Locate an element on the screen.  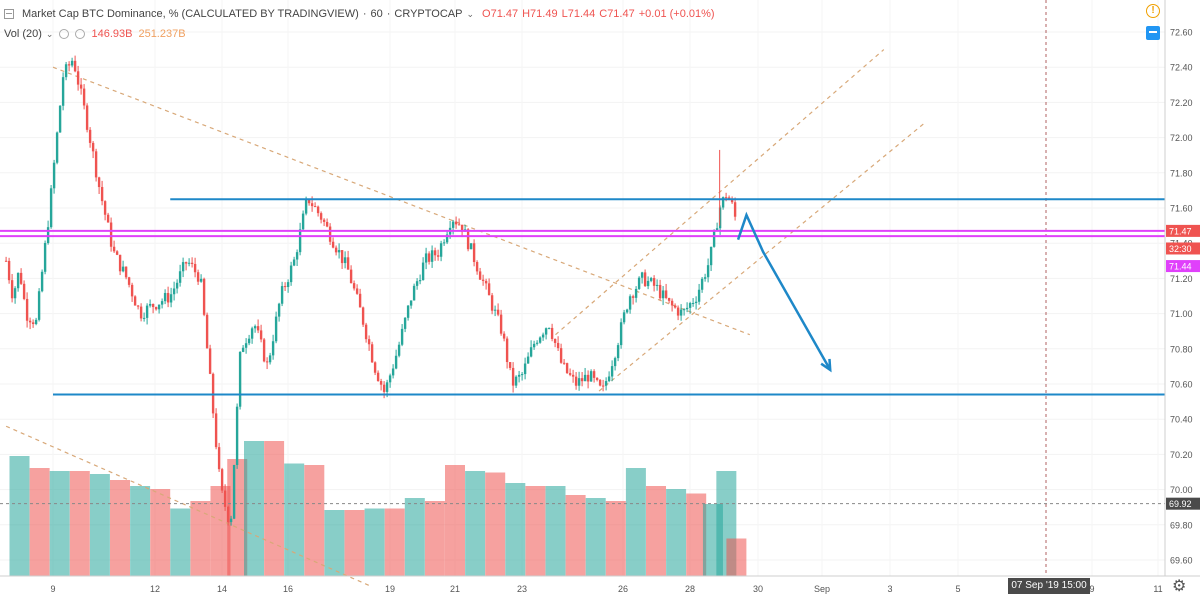
projection-arrowhead is located at coordinates (826, 365).